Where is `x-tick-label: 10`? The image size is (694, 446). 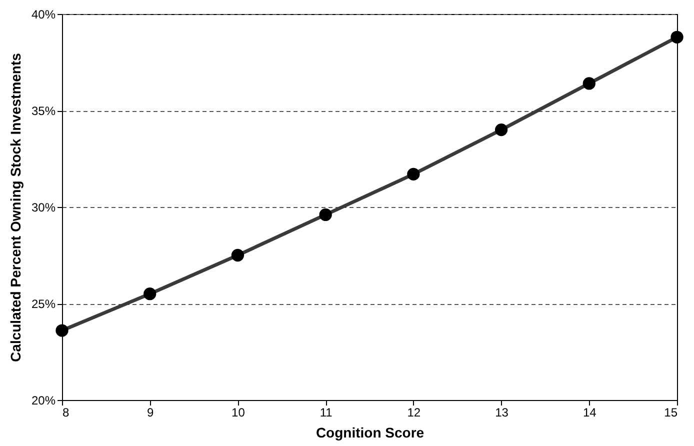
x-tick-label: 10 is located at coordinates (239, 413).